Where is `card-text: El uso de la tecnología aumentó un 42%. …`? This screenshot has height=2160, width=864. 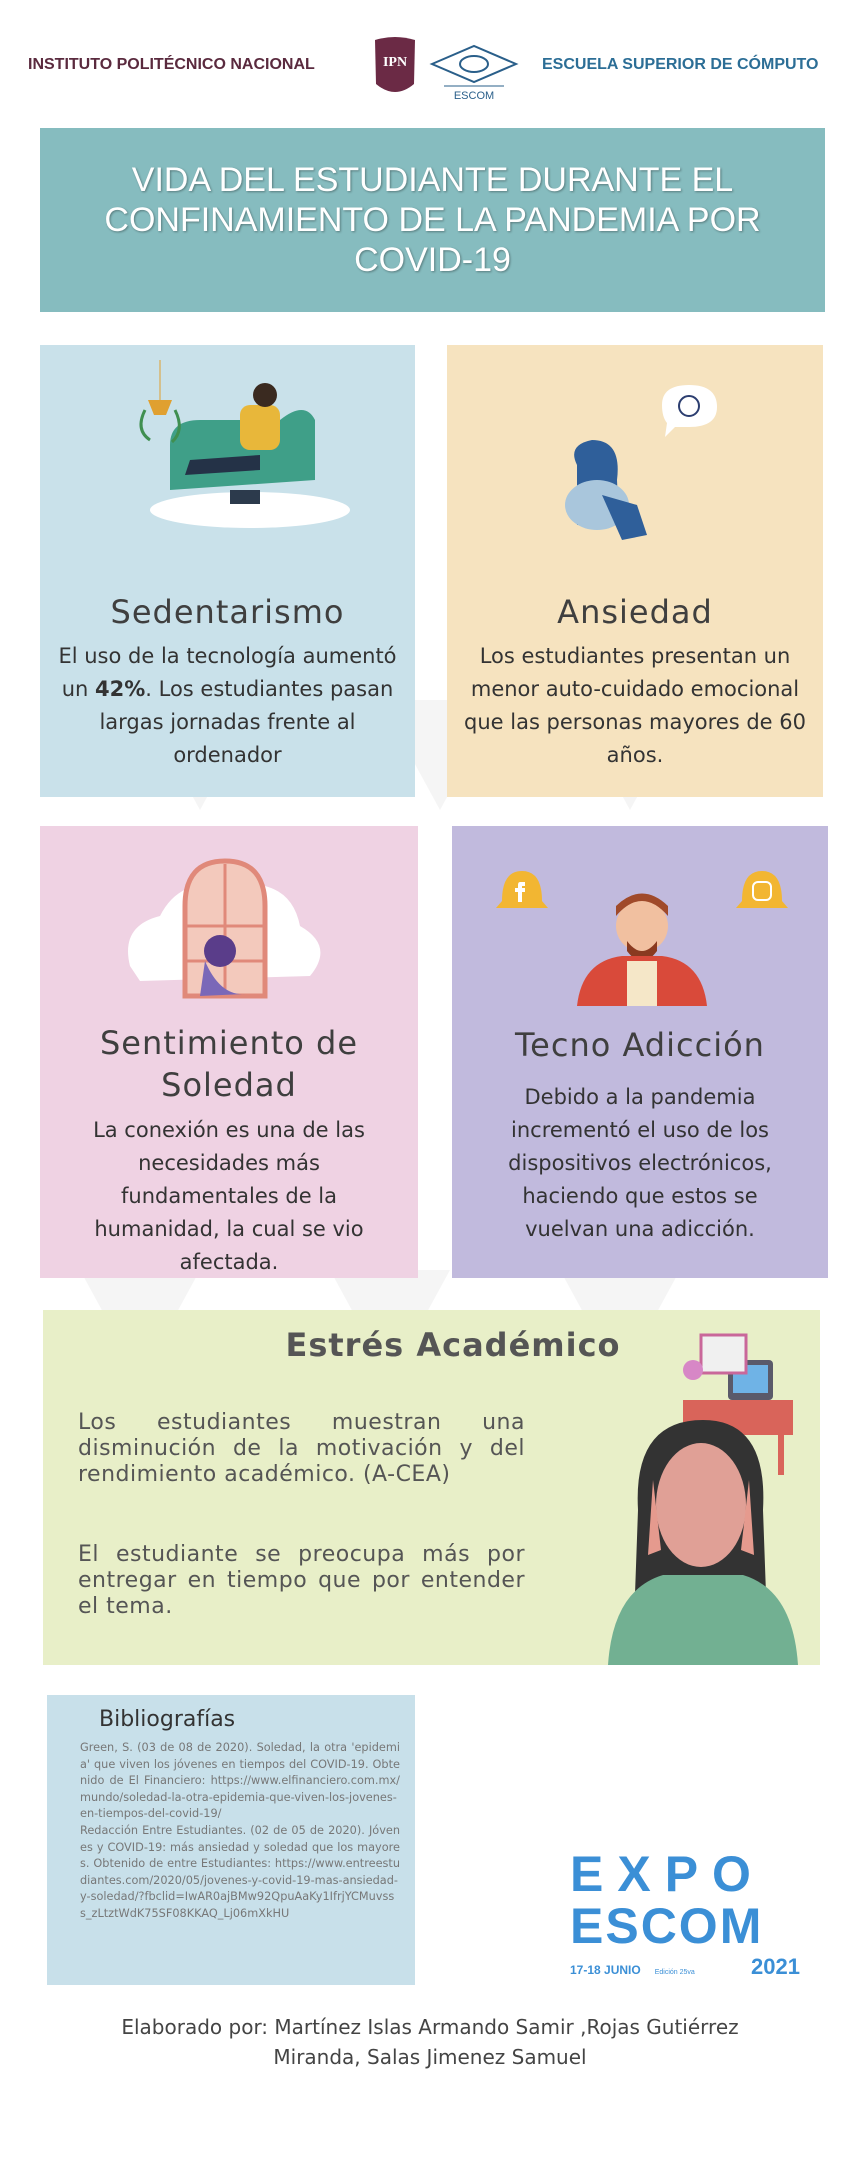
card-text: El uso de la tecnología aumentó un 42%. … is located at coordinates (227, 705).